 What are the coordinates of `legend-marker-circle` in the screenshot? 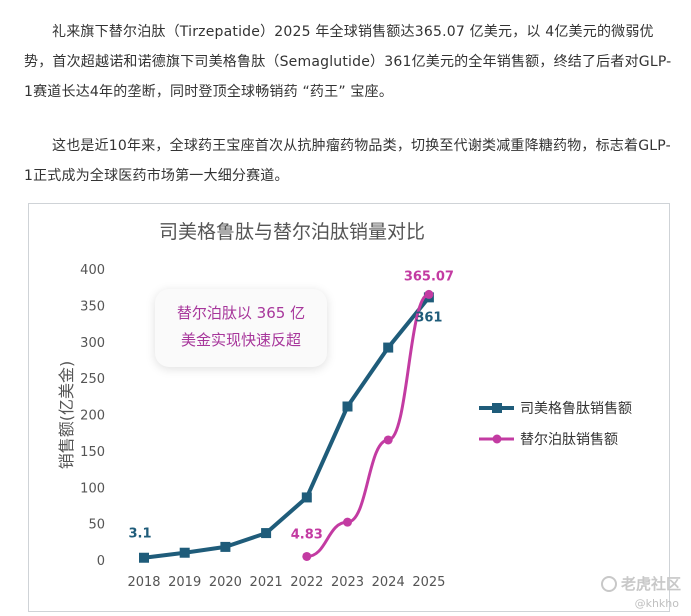 It's located at (497, 439).